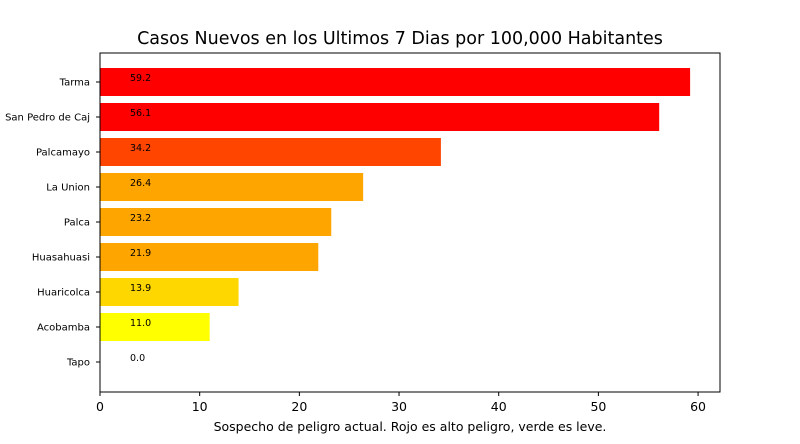 The image size is (800, 444). Describe the element at coordinates (74, 83) in the screenshot. I see `y-tick-label: Tarma` at that location.